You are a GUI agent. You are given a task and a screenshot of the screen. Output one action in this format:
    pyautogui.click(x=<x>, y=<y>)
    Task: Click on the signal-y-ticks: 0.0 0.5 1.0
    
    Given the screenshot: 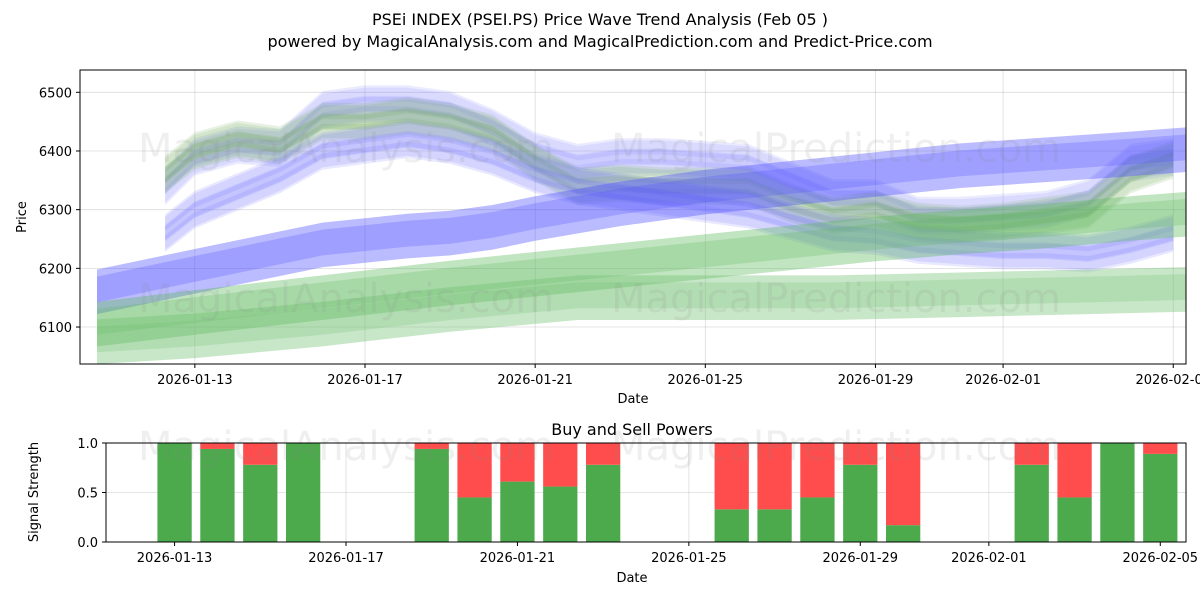 What is the action you would take?
    pyautogui.click(x=91, y=494)
    